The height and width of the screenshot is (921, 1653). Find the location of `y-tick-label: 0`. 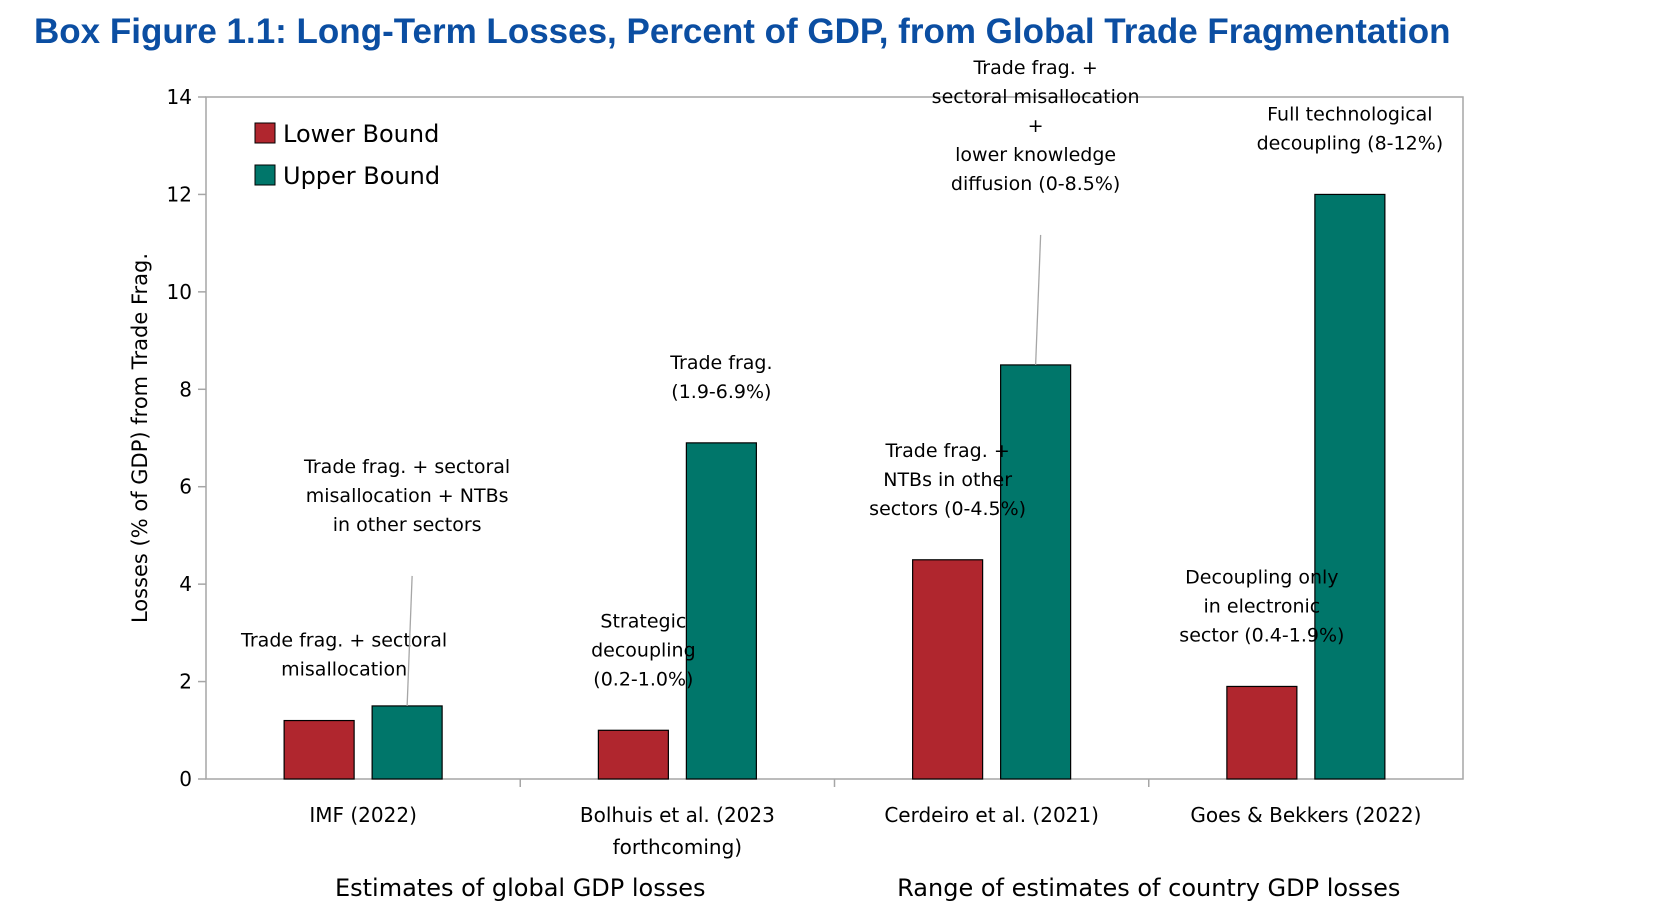

y-tick-label: 0 is located at coordinates (185, 779).